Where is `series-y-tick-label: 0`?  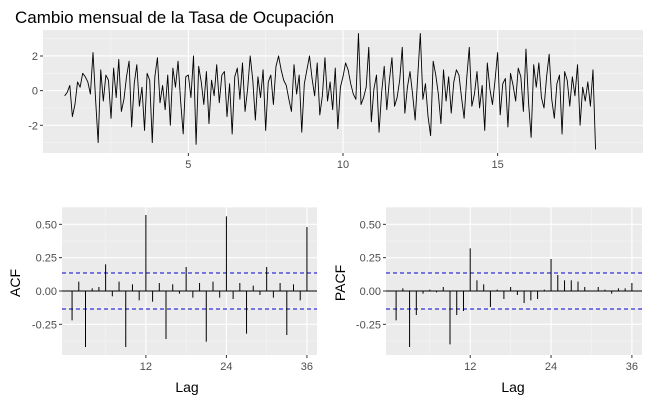 series-y-tick-label: 0 is located at coordinates (35, 92).